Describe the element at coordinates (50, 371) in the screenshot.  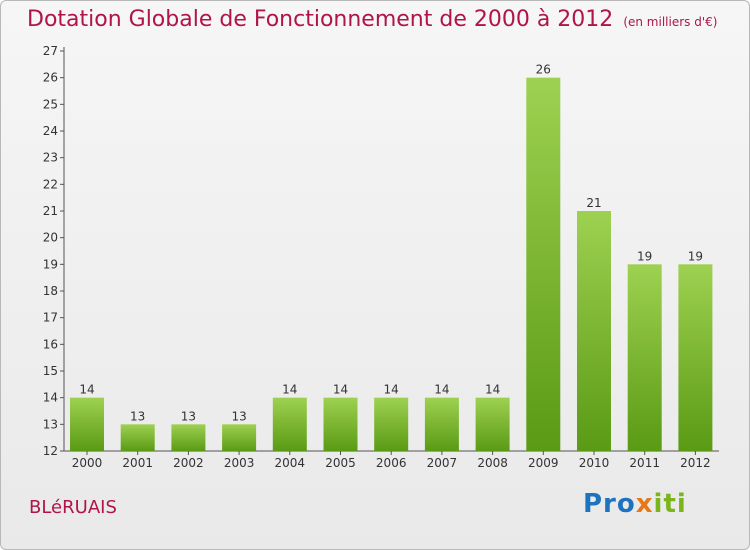
I see `y-tick-label: 15` at that location.